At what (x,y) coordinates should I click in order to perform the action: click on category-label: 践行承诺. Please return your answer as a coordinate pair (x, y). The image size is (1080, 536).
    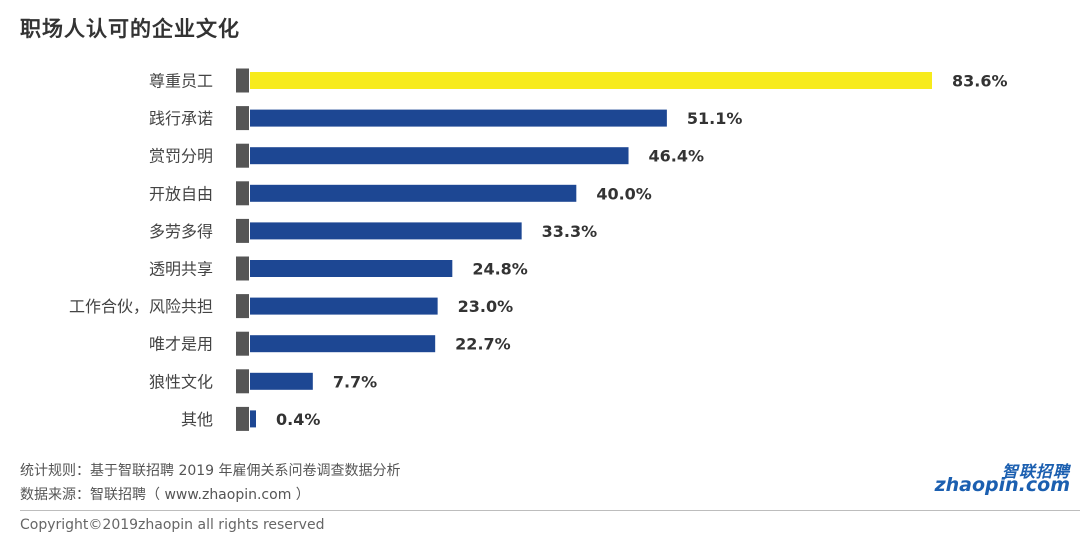
    Looking at the image, I should click on (181, 118).